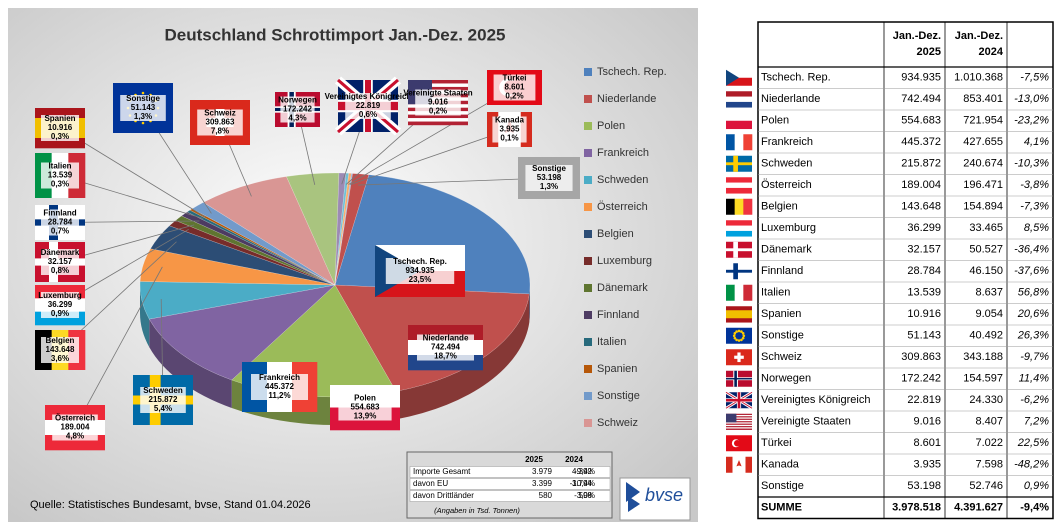 The image size is (1060, 530). I want to click on slice-label: Frankreich, so click(279, 377).